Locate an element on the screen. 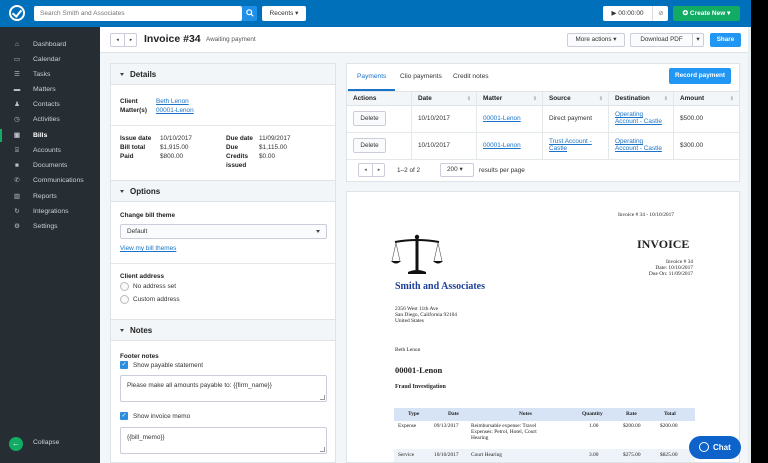 This screenshot has height=463, width=768. timer-clock-icon: ⊘ is located at coordinates (661, 13).